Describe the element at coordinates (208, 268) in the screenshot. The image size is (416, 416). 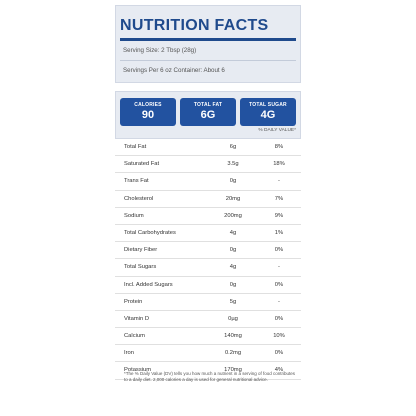
I see `nutrient-row: Total Sugars 4g -` at that location.